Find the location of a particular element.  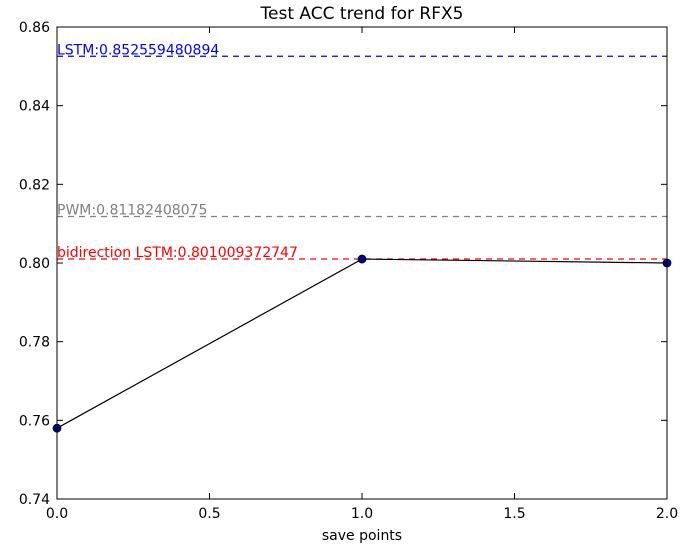

y-tick-label: 0.86 is located at coordinates (34, 28).